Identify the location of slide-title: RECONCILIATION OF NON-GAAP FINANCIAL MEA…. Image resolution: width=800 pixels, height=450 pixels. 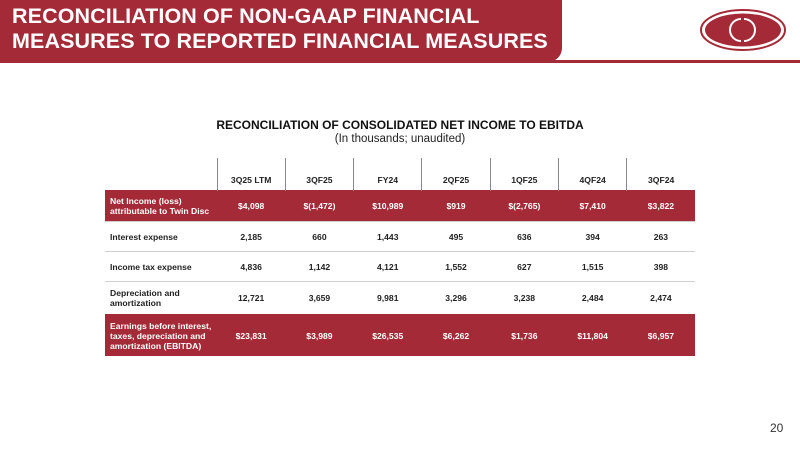
(282, 29).